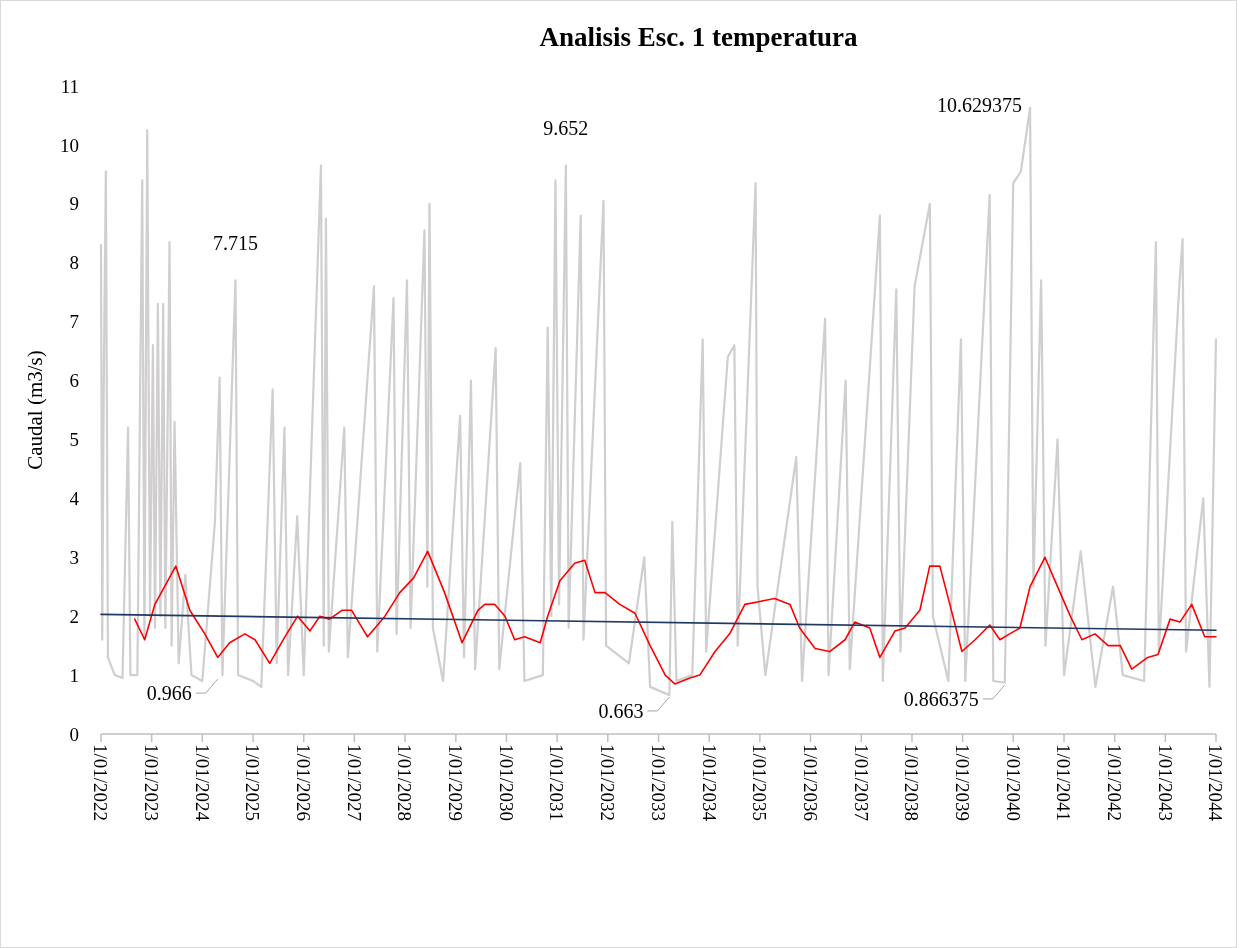 The width and height of the screenshot is (1248, 948). What do you see at coordinates (1115, 783) in the screenshot?
I see `x-tick-label: 1/01/2042` at bounding box center [1115, 783].